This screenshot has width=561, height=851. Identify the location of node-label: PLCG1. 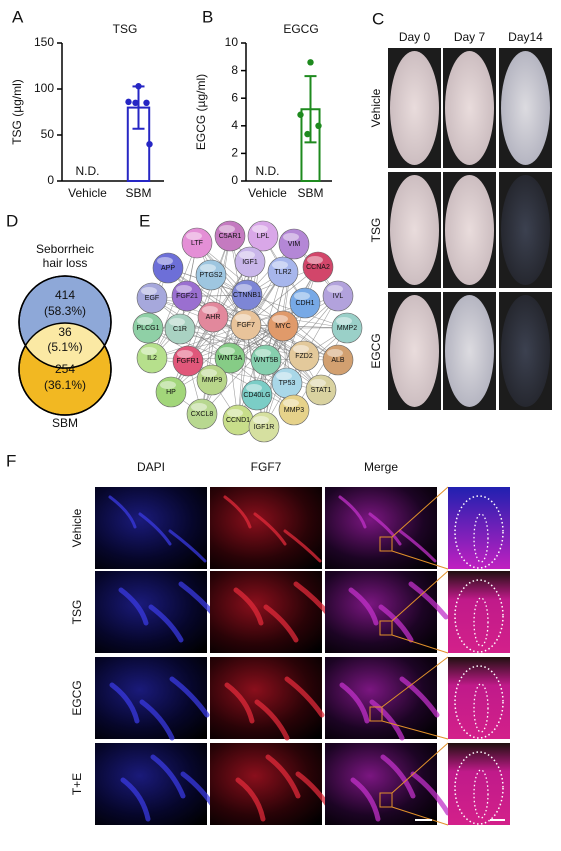
(148, 328).